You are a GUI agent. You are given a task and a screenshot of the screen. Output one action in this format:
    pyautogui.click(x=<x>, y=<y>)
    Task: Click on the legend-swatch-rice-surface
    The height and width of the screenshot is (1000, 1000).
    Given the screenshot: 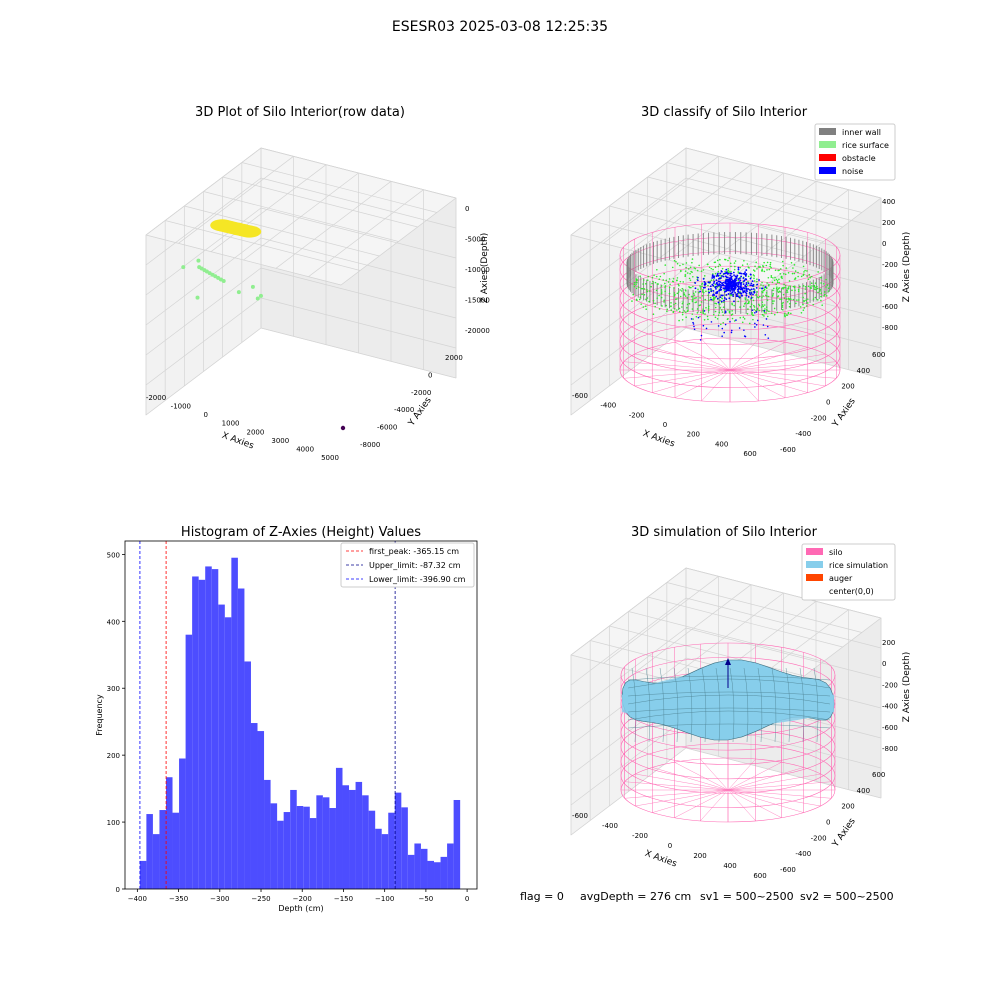 What is the action you would take?
    pyautogui.click(x=827, y=144)
    